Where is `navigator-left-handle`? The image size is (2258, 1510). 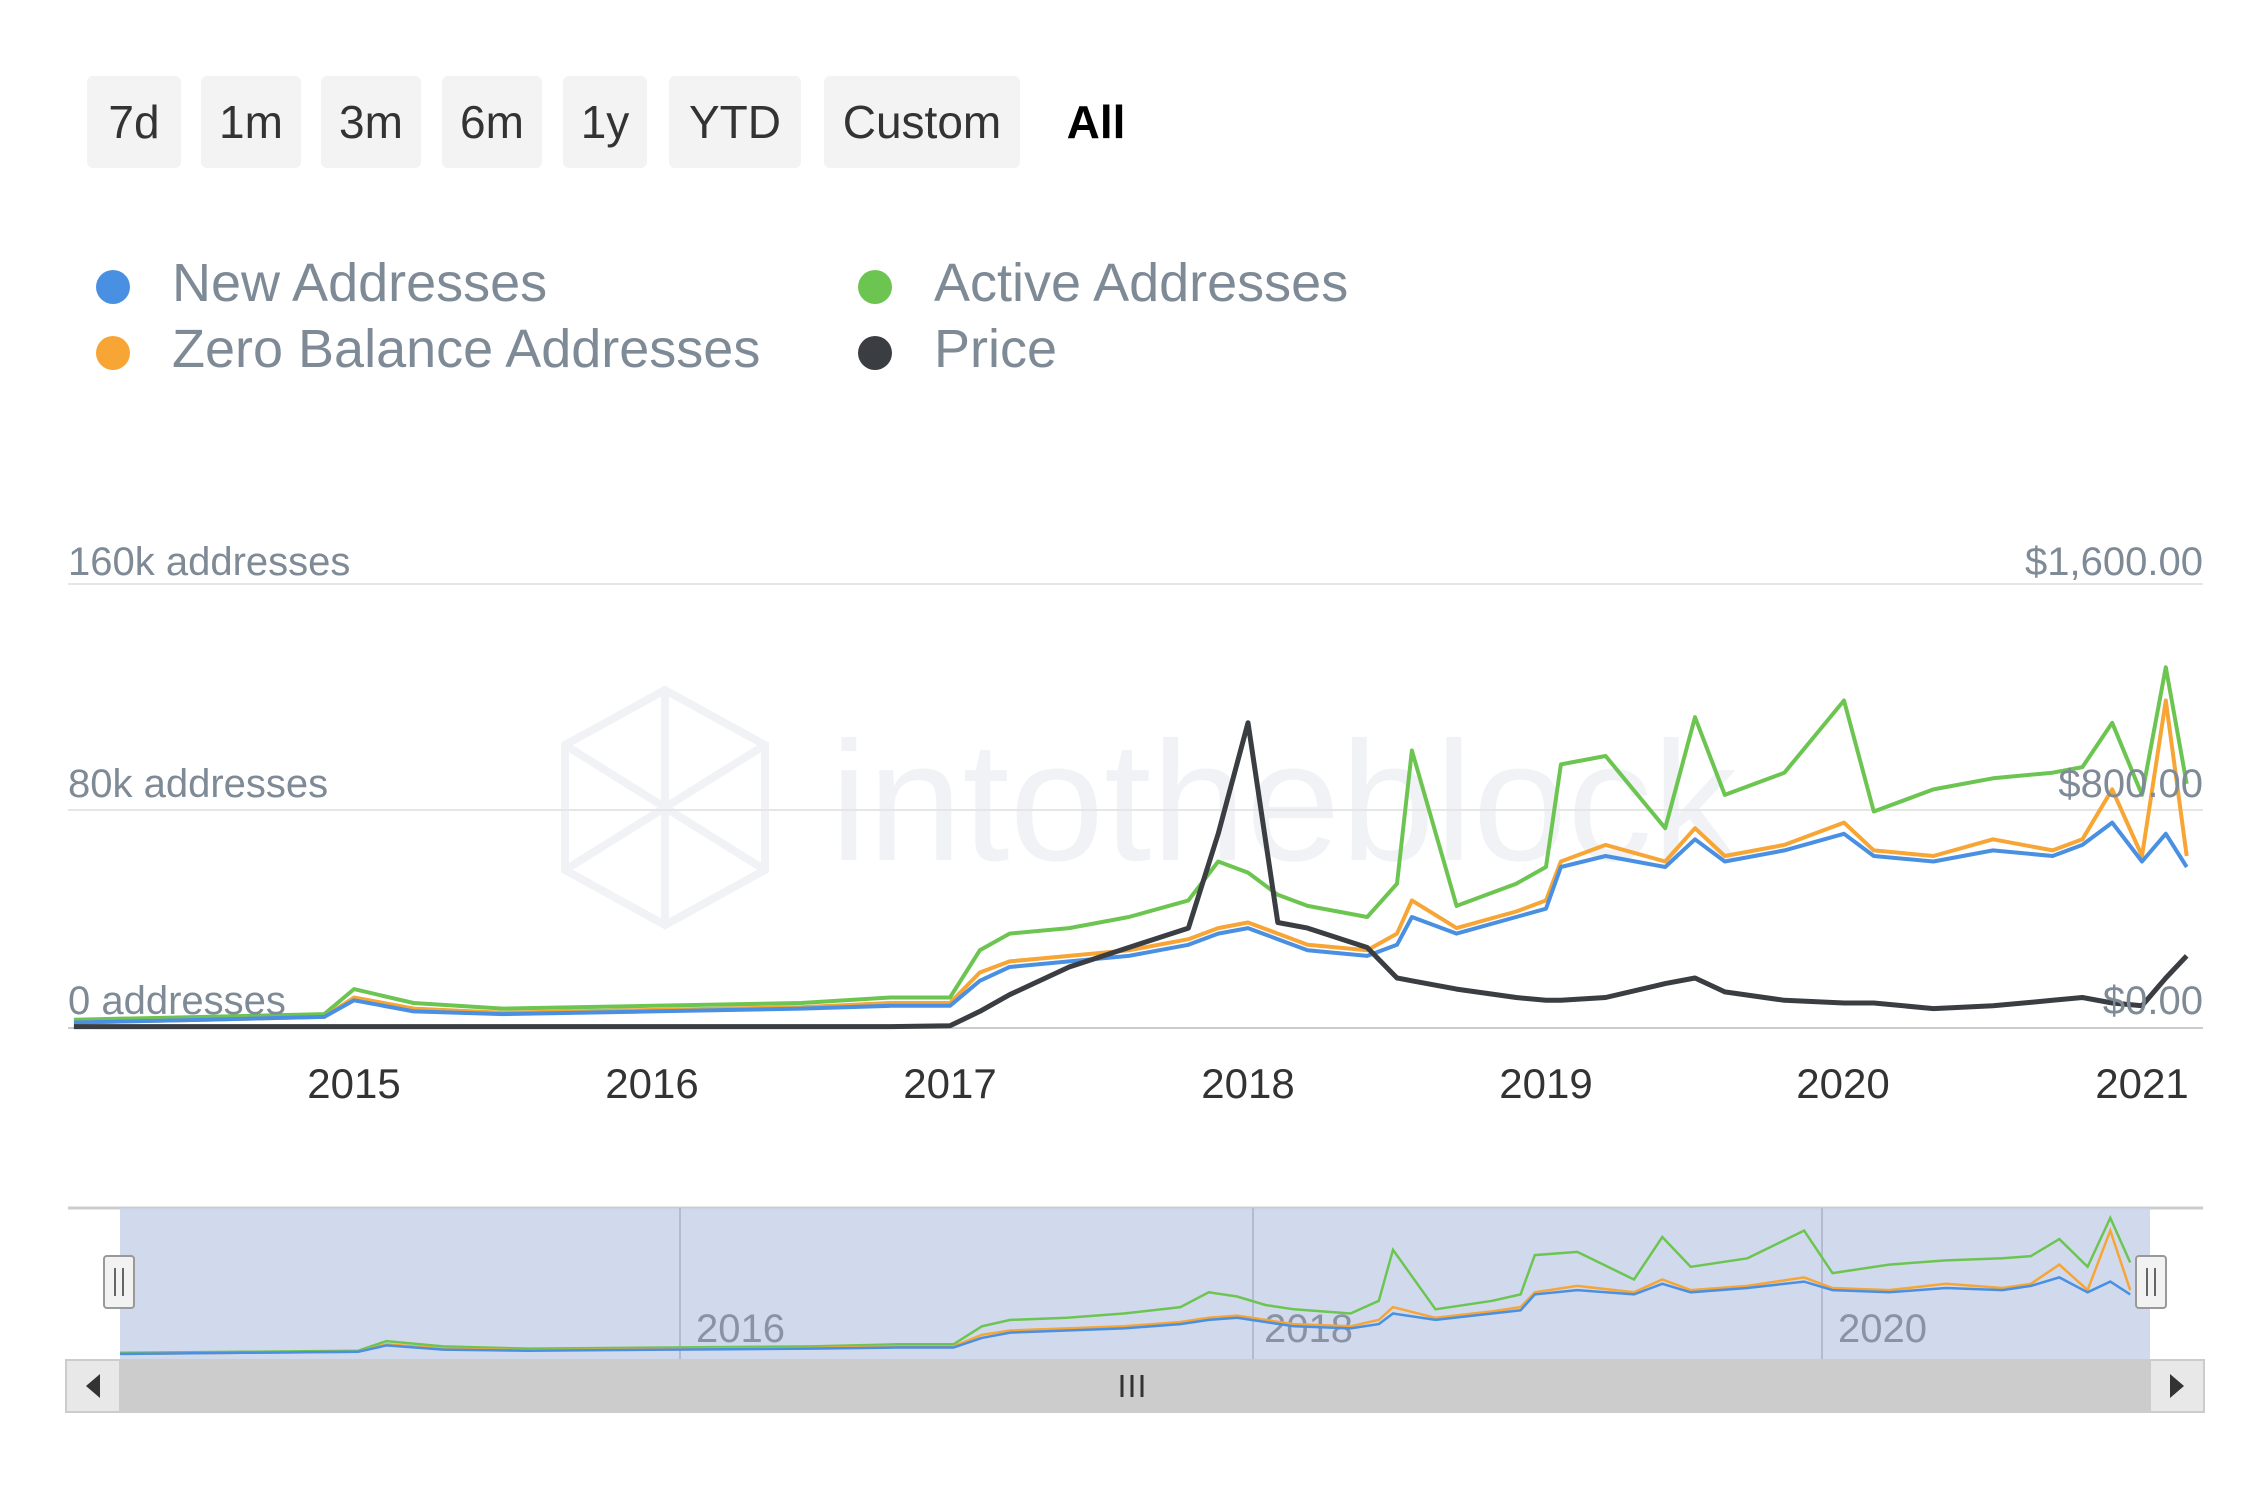
navigator-left-handle is located at coordinates (119, 1282).